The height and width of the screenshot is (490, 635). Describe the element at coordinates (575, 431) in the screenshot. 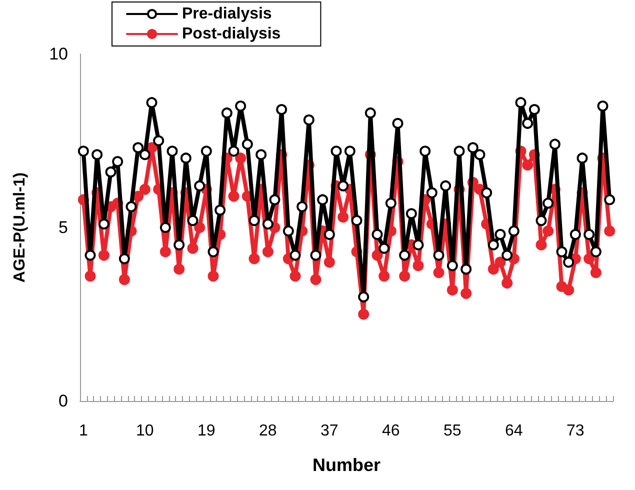

I see `x-tick-label: 73` at that location.